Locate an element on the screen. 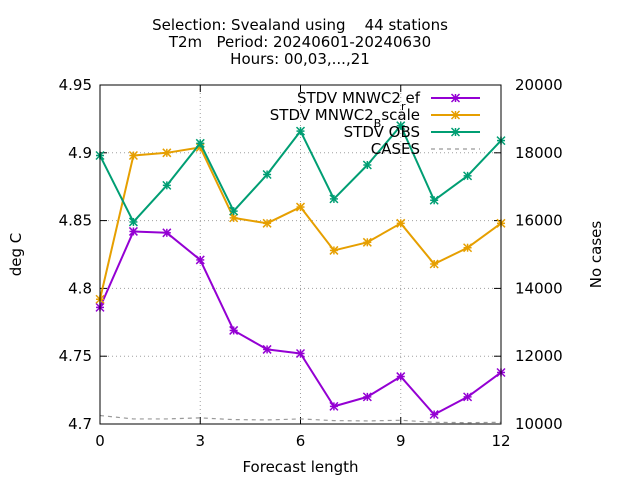 This screenshot has width=640, height=480. y2-tick-label: 14000 is located at coordinates (539, 288).